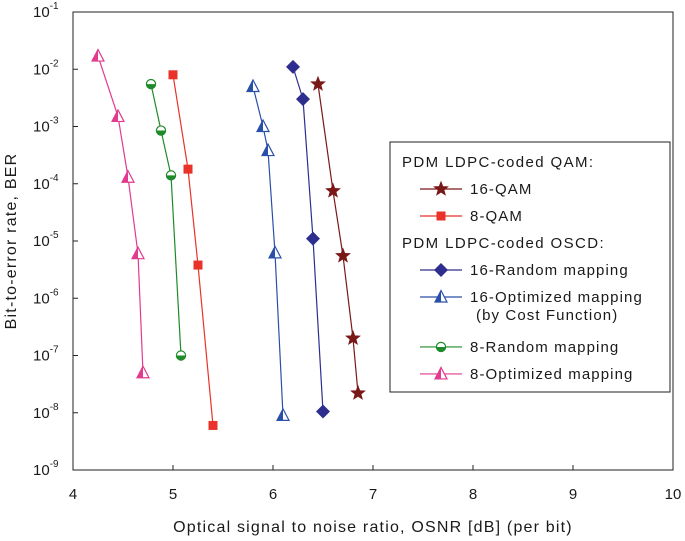 The height and width of the screenshot is (541, 685). What do you see at coordinates (46, 412) in the screenshot?
I see `y-tick-label: 10⁻⁸` at bounding box center [46, 412].